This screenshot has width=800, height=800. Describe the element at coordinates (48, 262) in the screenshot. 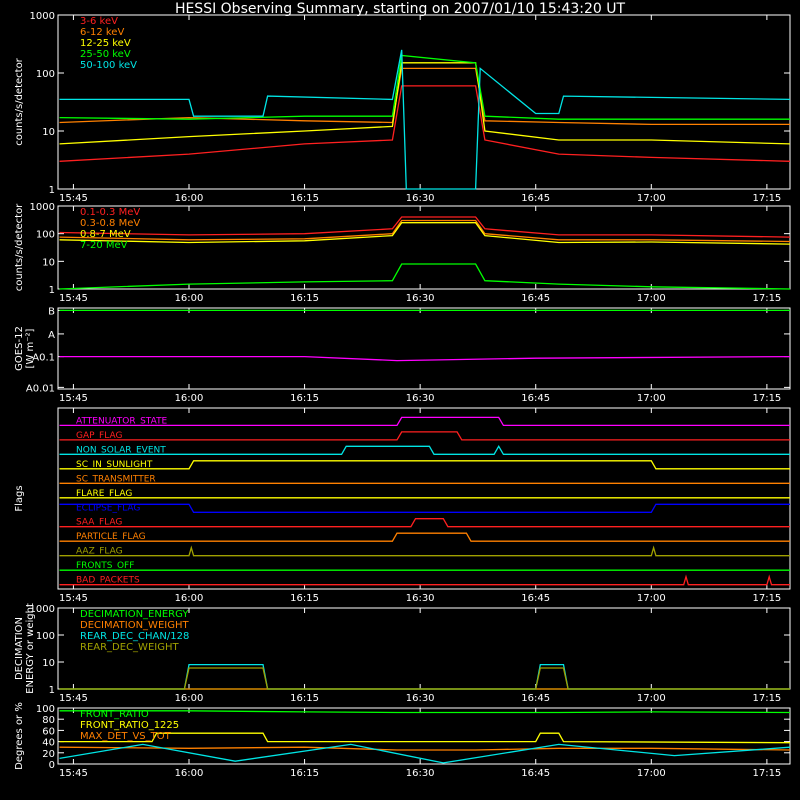

I see `y-tick-label: 10` at that location.